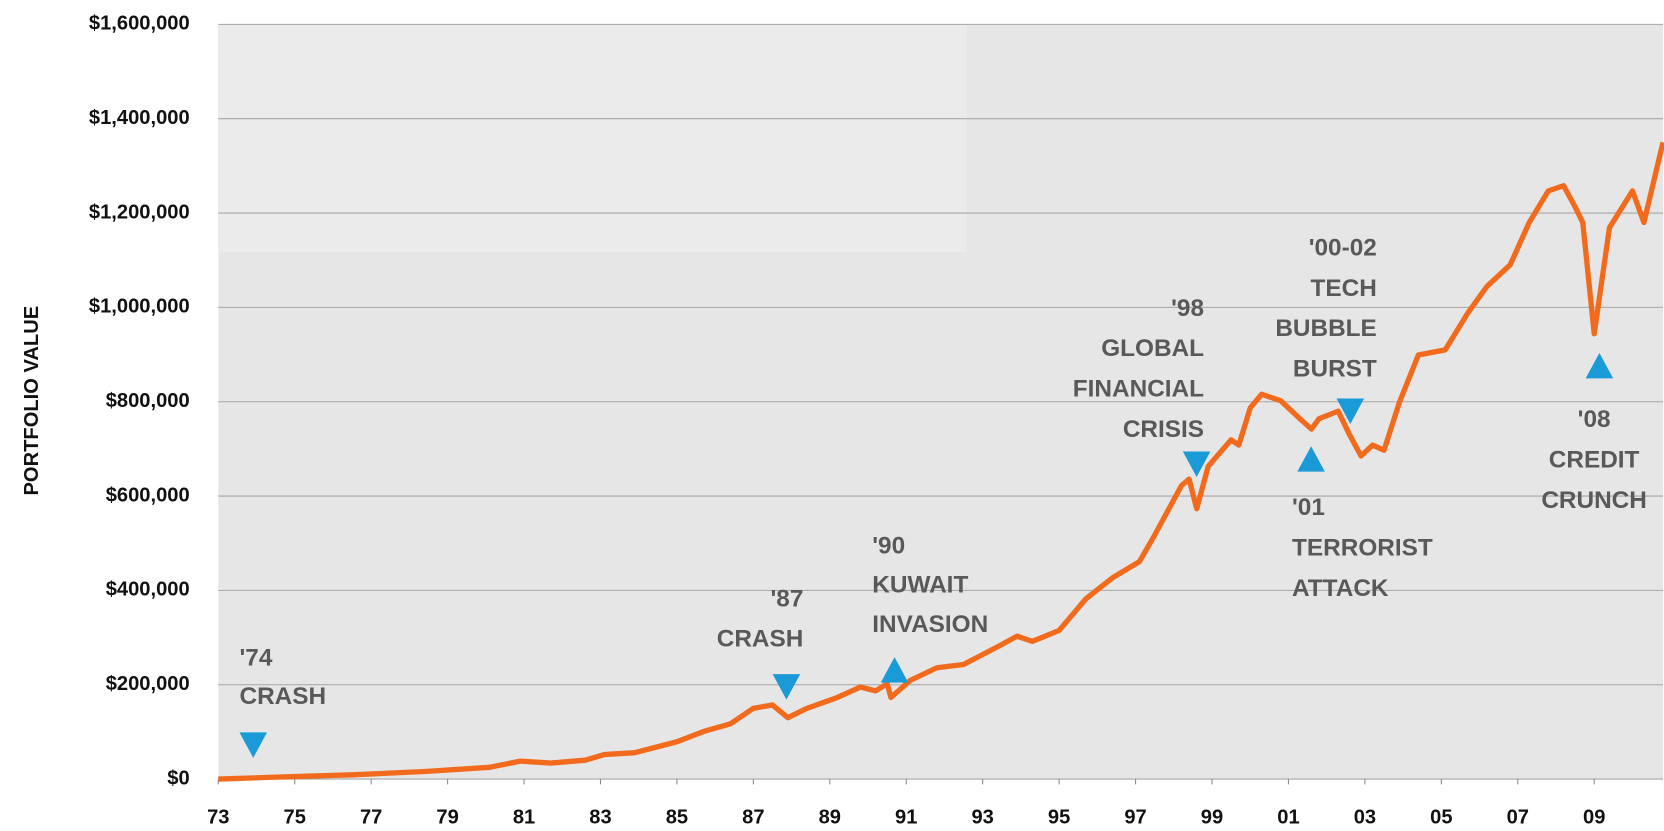 This screenshot has width=1664, height=831. What do you see at coordinates (148, 684) in the screenshot?
I see `y-tick-label: $200,000` at bounding box center [148, 684].